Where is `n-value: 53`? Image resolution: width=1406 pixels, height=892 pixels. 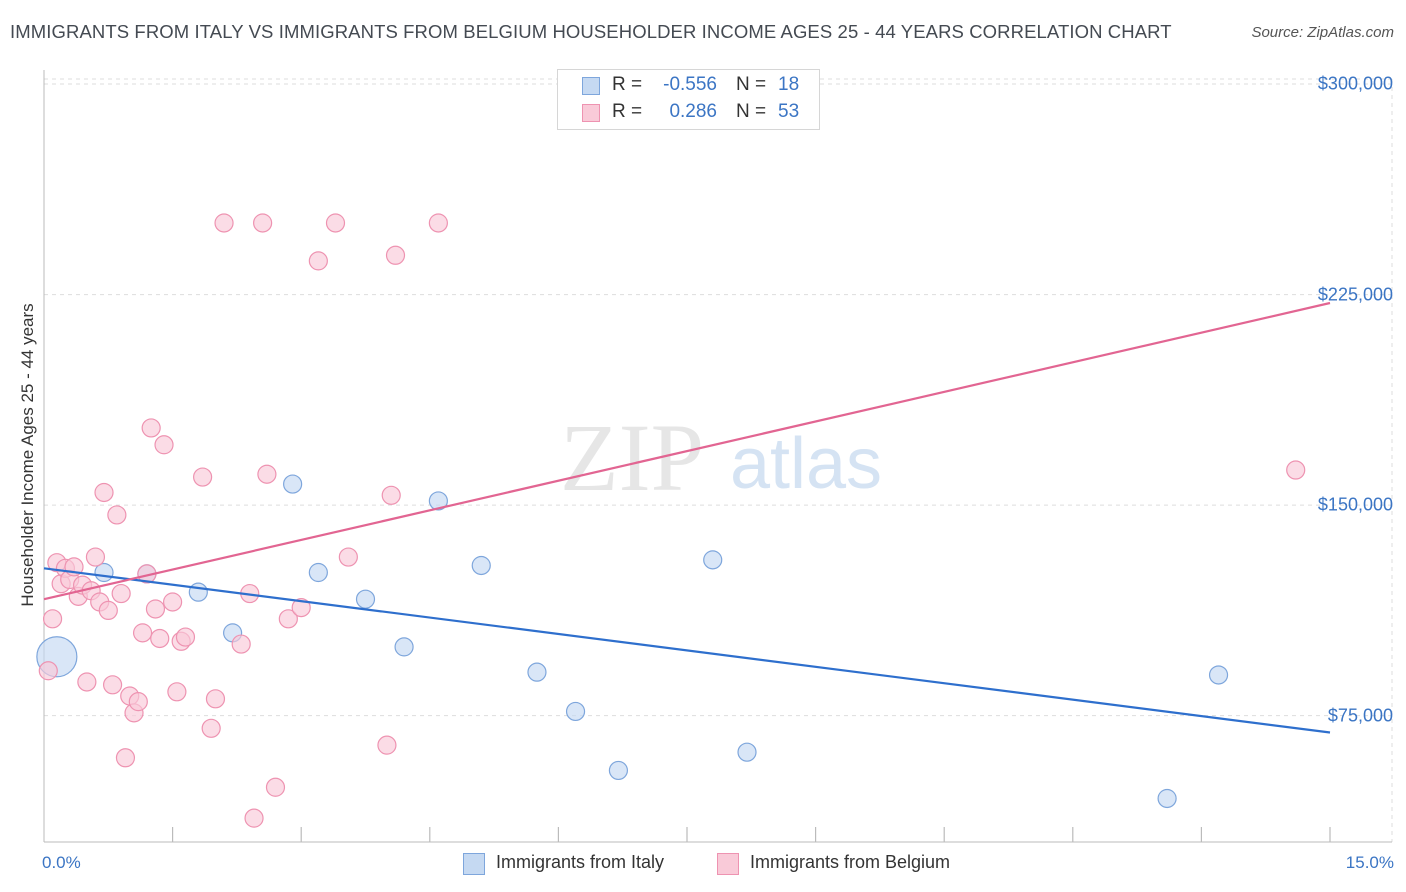 n-value: 53 is located at coordinates (789, 111).